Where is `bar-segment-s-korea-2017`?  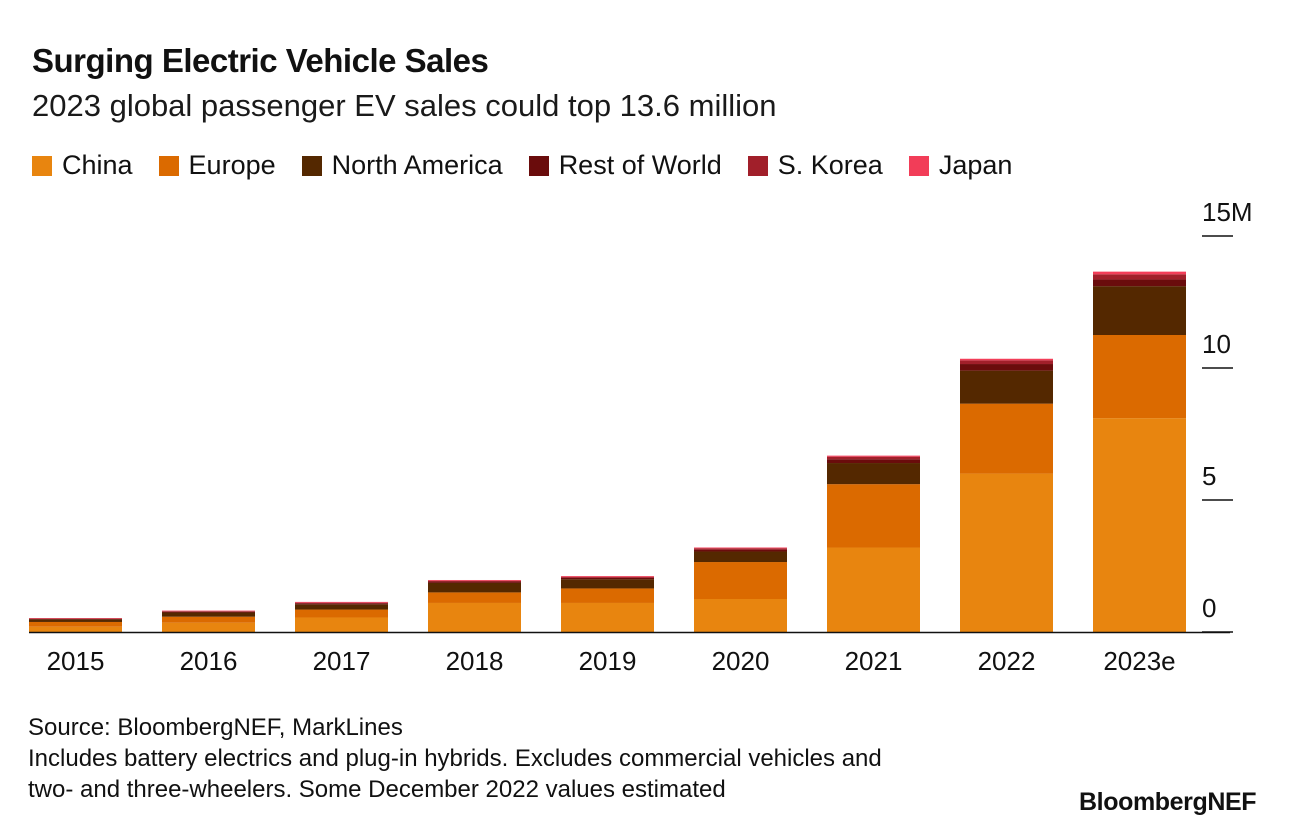 bar-segment-s-korea-2017 is located at coordinates (341, 603).